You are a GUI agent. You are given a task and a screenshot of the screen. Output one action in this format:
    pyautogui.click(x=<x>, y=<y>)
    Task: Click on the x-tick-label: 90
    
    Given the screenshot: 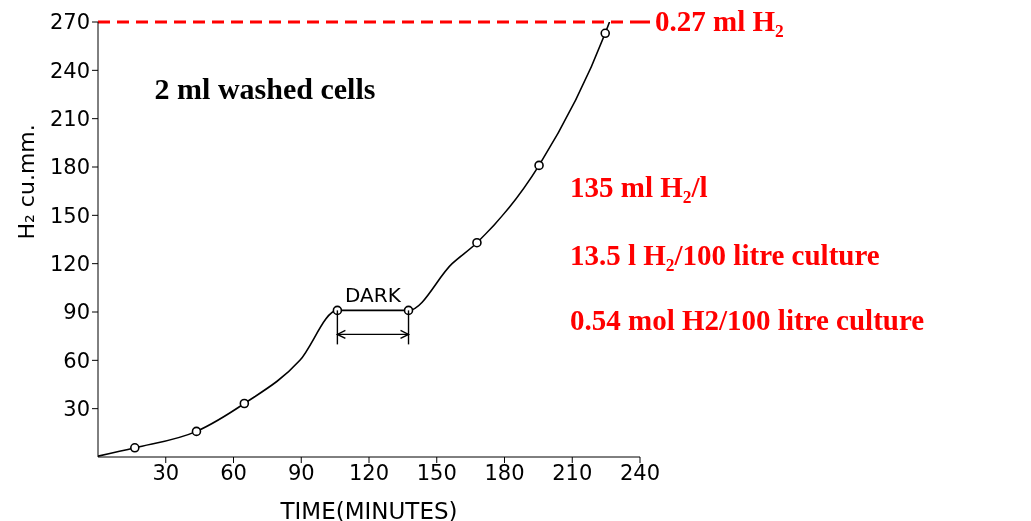 What is the action you would take?
    pyautogui.click(x=301, y=472)
    